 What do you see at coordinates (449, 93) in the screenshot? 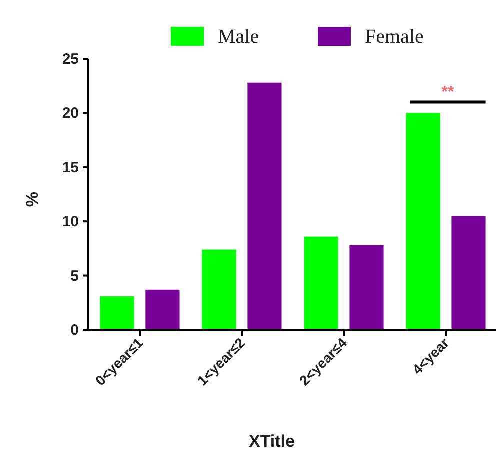
I see `annotation: **` at bounding box center [449, 93].